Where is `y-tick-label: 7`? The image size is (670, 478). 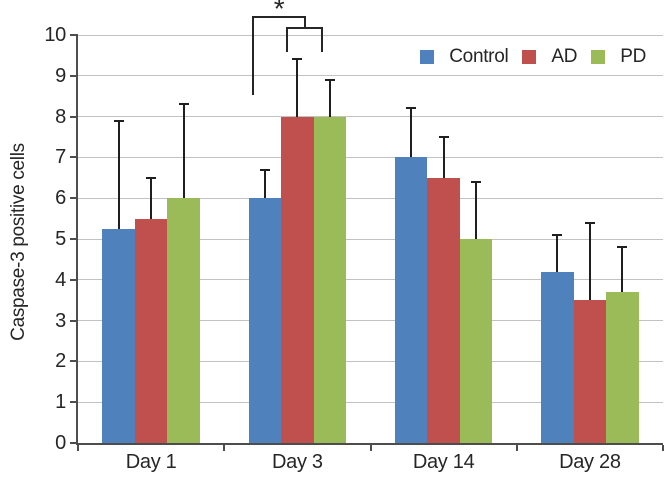 y-tick-label: 7 is located at coordinates (60, 157).